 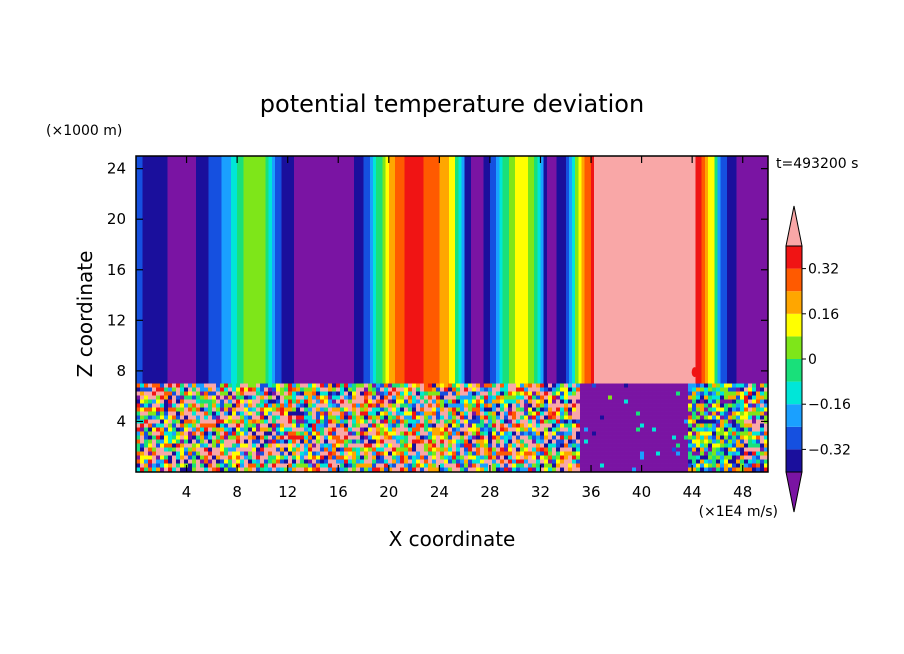 I want to click on x-tick-label: 16, so click(x=338, y=492).